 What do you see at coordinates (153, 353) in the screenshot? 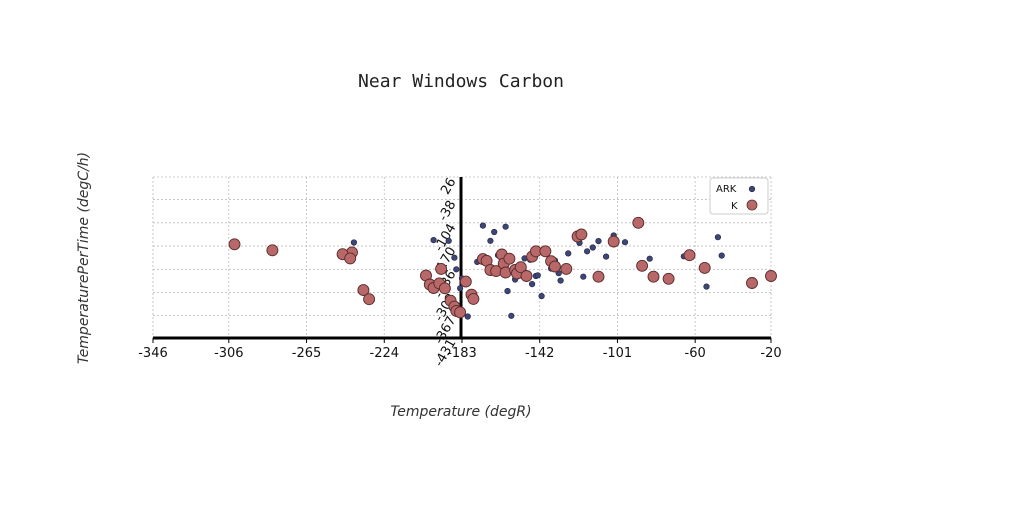
I see `x-tick-label-0: -346` at bounding box center [153, 353].